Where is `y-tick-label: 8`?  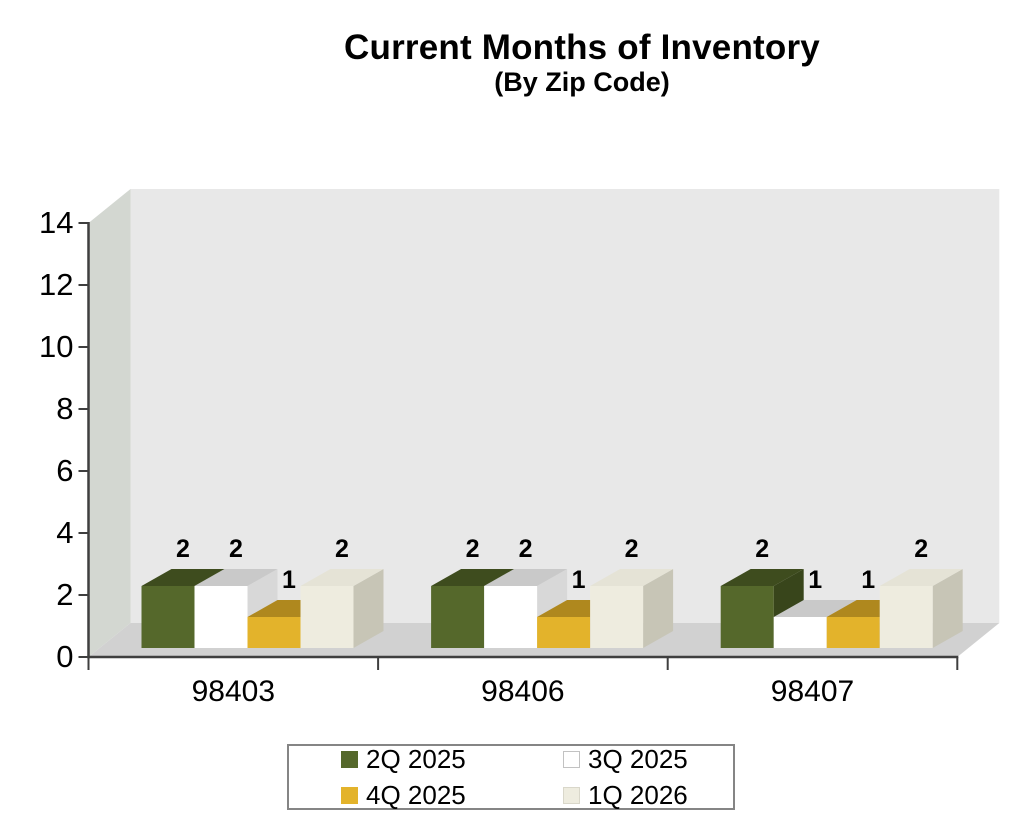
y-tick-label: 8 is located at coordinates (64, 408).